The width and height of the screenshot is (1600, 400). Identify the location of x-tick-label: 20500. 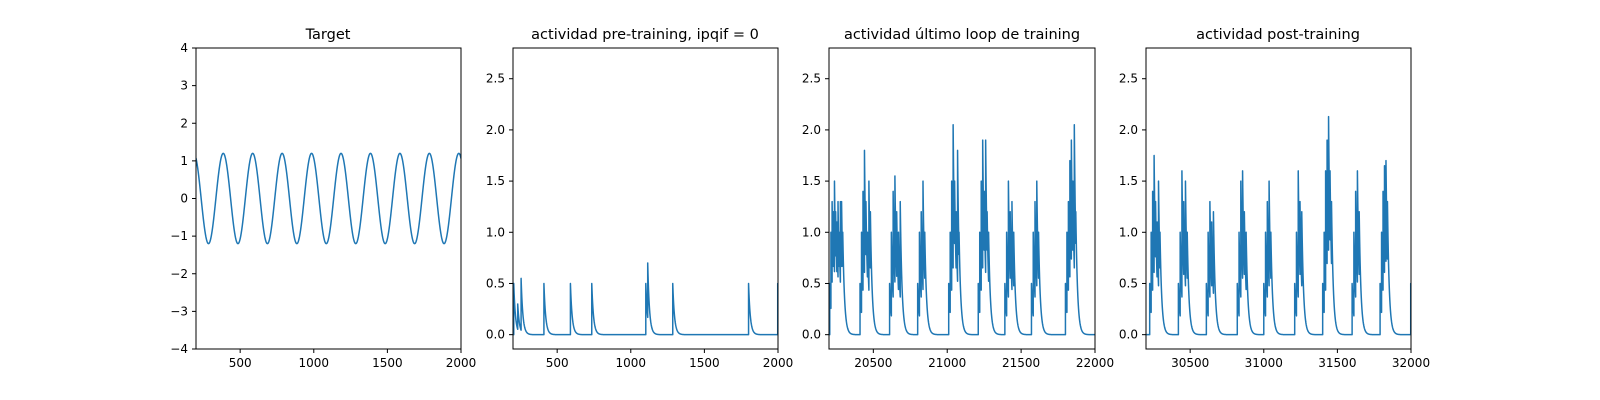
(873, 363).